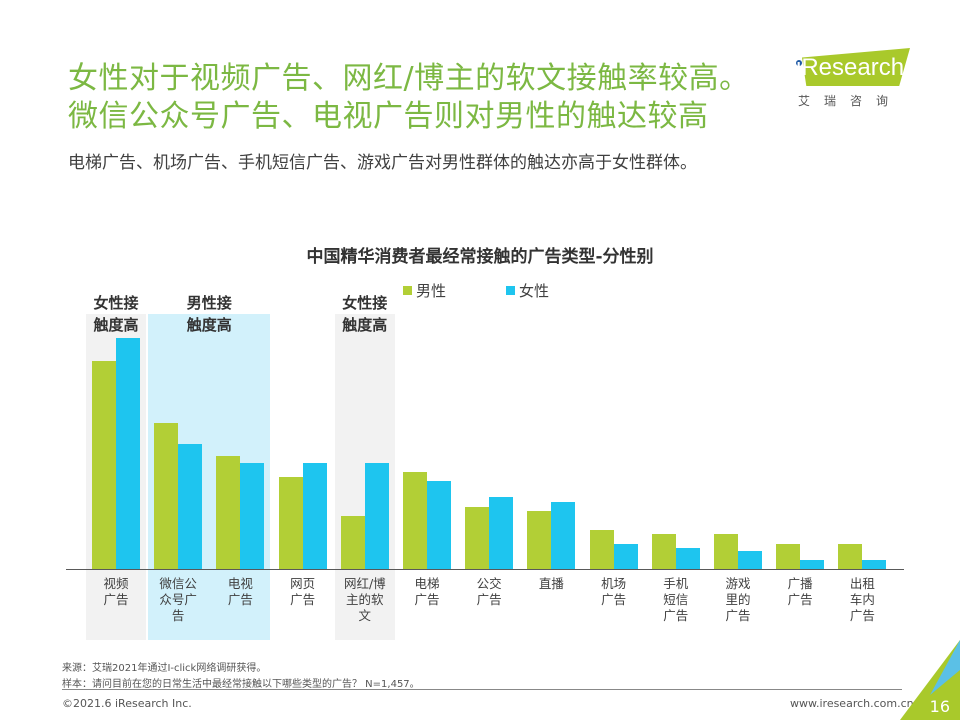  What do you see at coordinates (850, 67) in the screenshot?
I see `logo-brand: iResearch` at bounding box center [850, 67].